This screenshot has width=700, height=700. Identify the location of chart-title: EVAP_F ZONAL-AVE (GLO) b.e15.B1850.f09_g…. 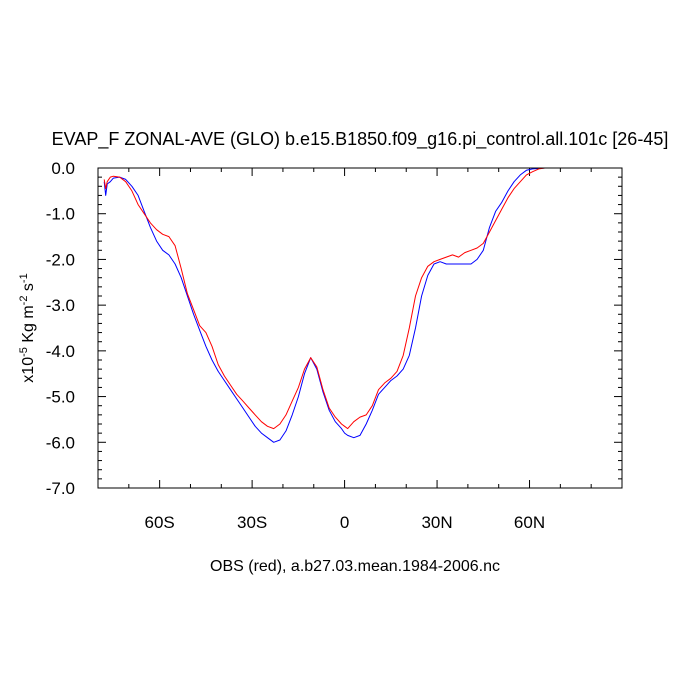
(360, 139).